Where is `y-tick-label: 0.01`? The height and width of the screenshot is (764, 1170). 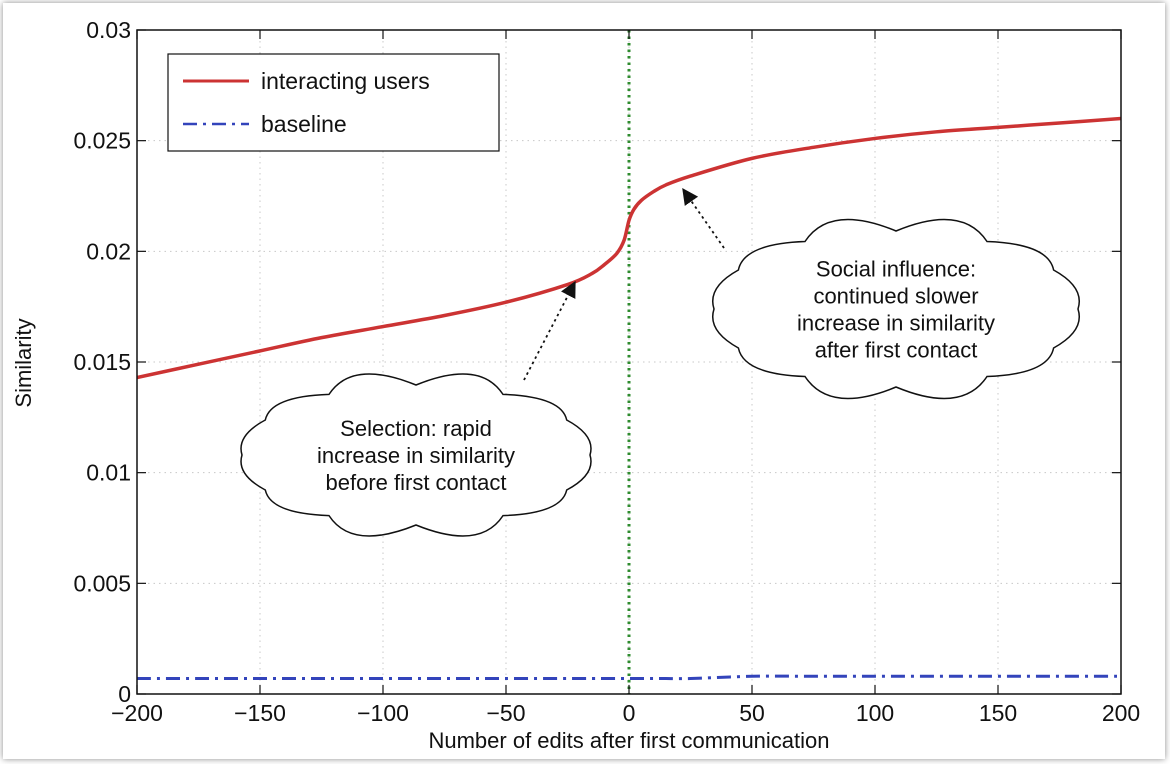 y-tick-label: 0.01 is located at coordinates (108, 473).